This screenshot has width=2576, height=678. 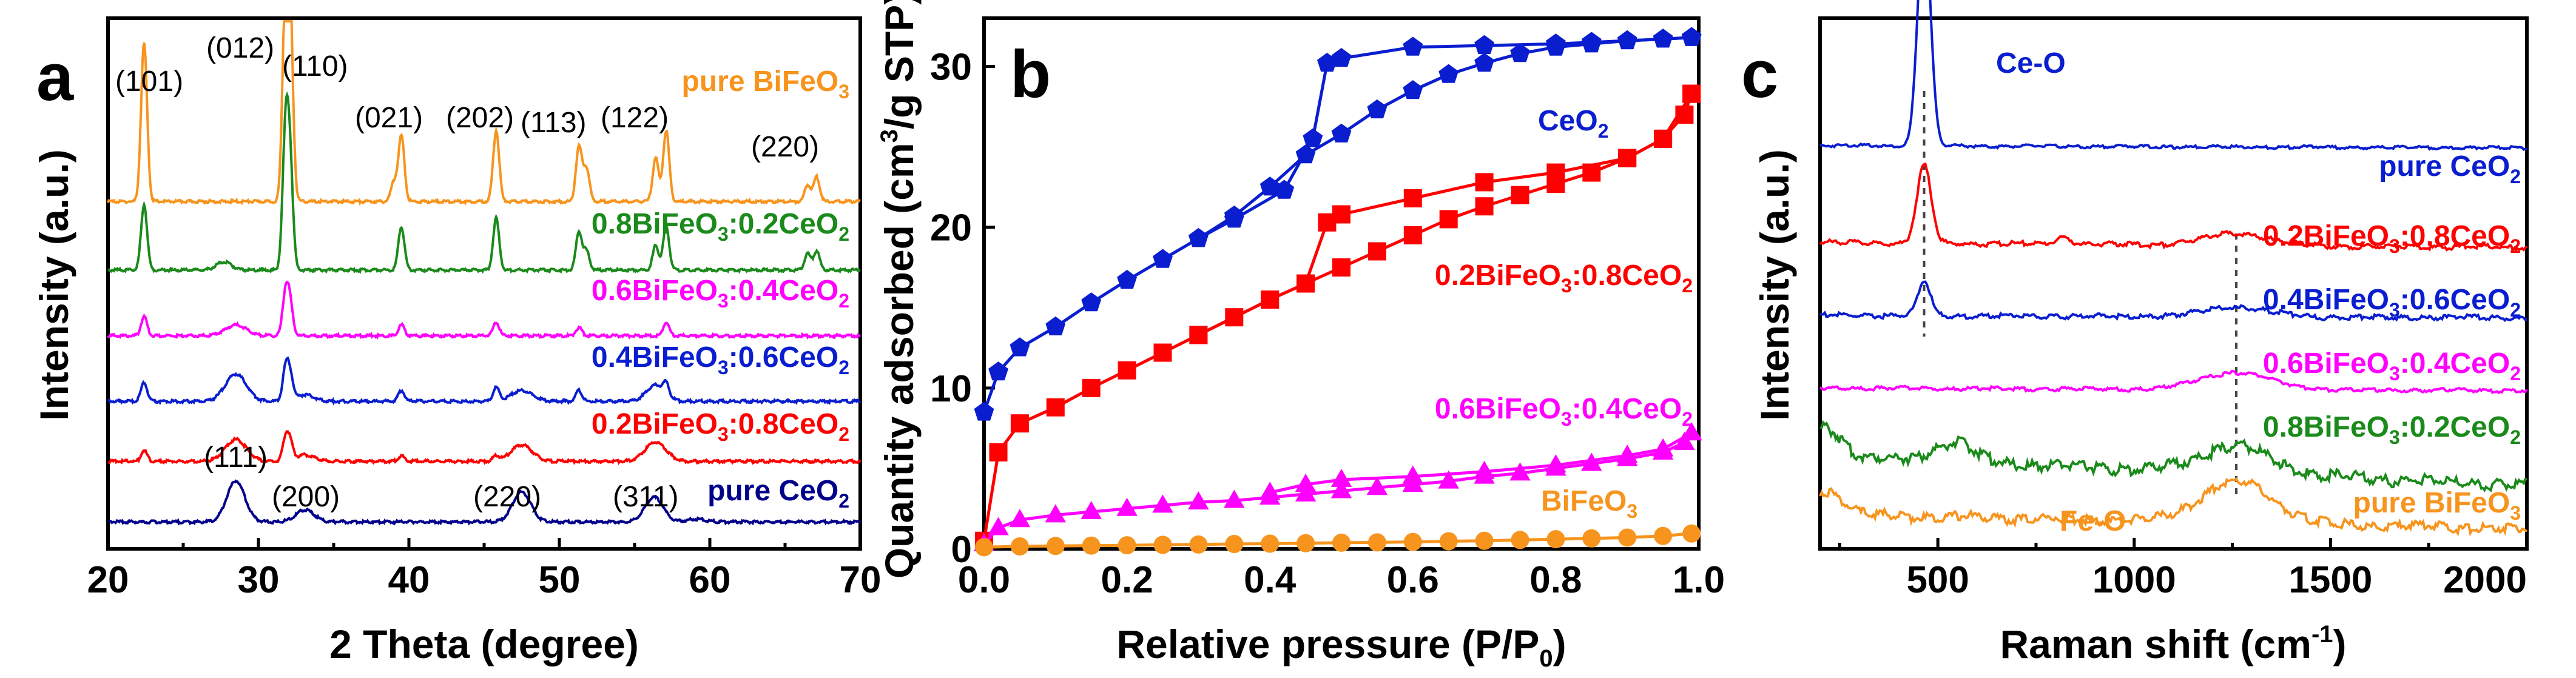 I want to click on x-tick-label-c-500: 500, so click(x=1937, y=580).